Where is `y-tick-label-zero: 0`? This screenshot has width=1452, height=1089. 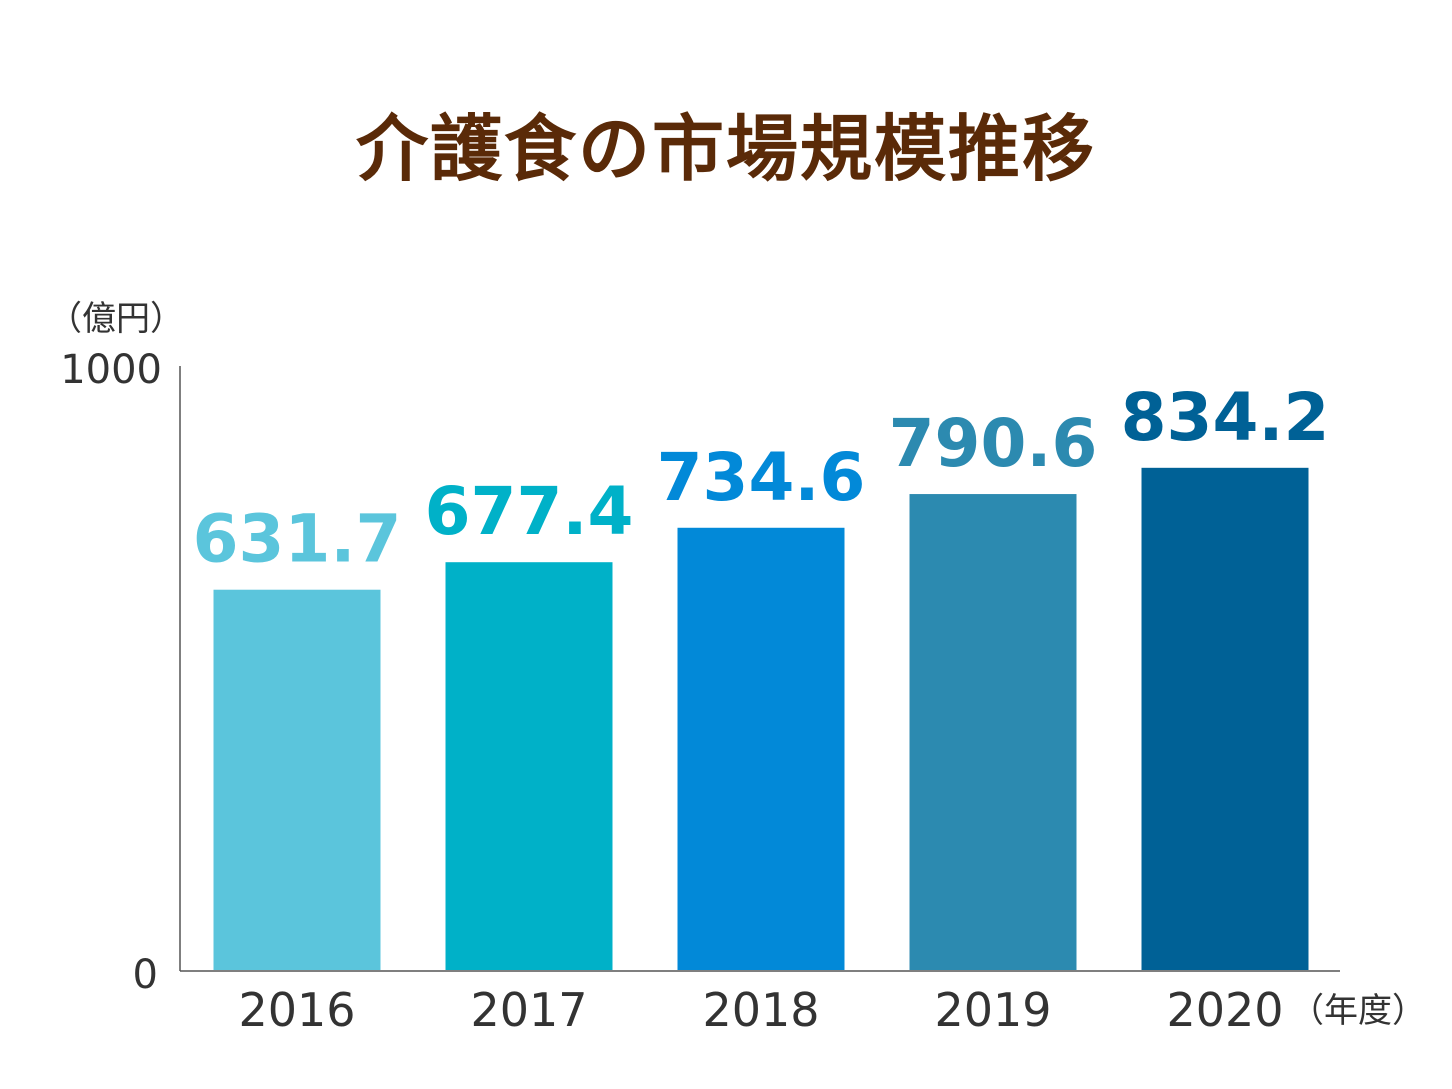 y-tick-label-zero: 0 is located at coordinates (145, 975).